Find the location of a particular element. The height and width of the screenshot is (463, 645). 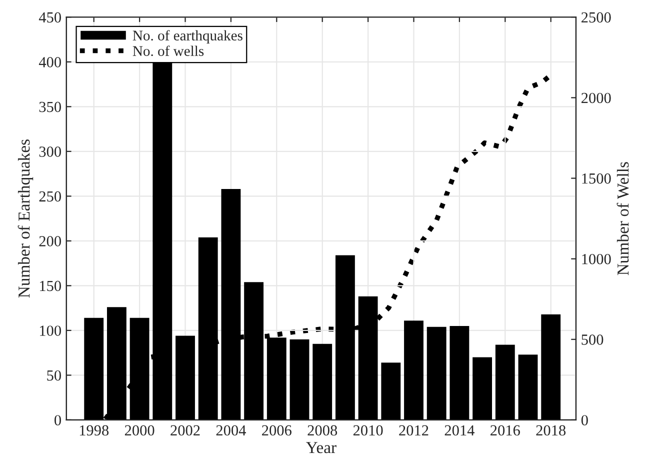

y-tick-label: 300 is located at coordinates (50, 151).